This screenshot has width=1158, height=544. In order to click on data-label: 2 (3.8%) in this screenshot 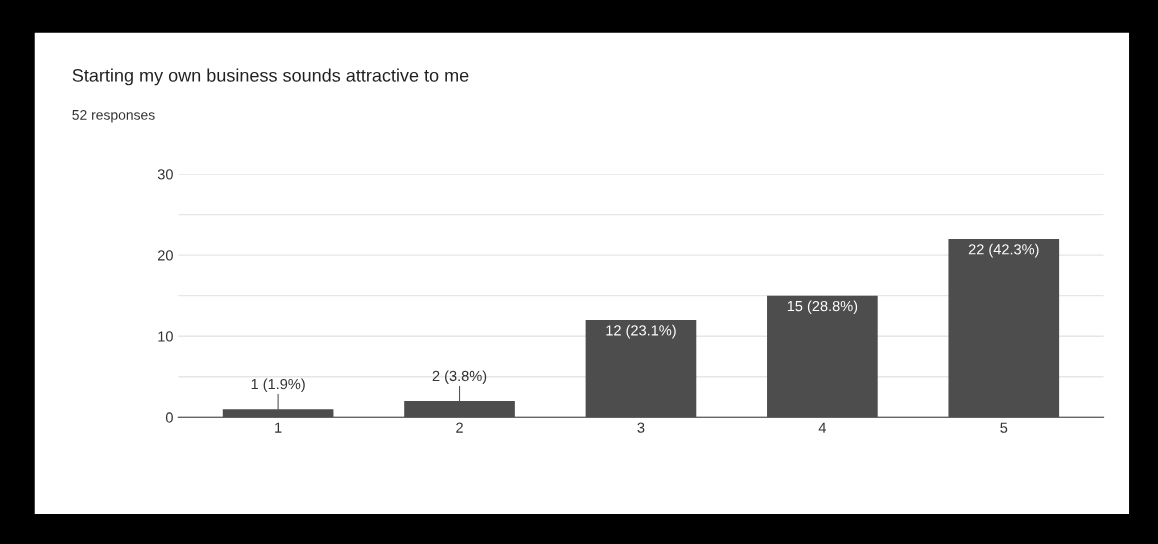, I will do `click(459, 377)`.